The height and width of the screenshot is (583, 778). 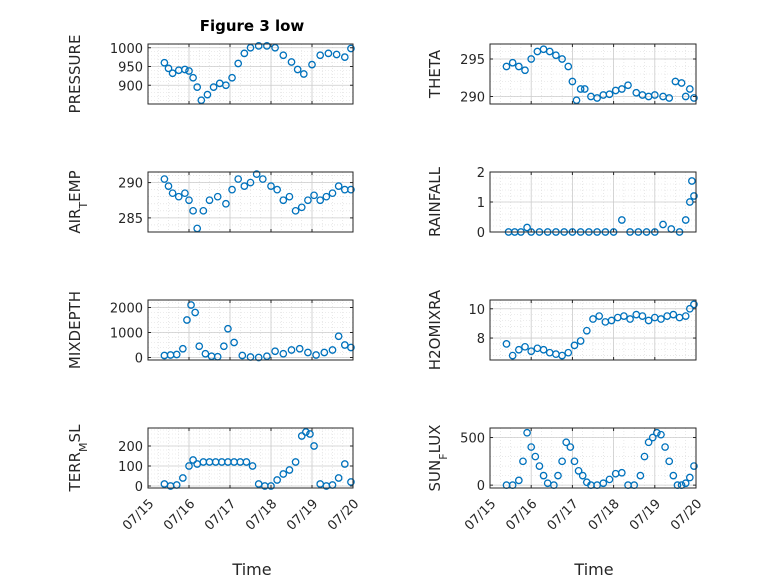 What do you see at coordinates (472, 98) in the screenshot?
I see `y-tick-label: 290` at bounding box center [472, 98].